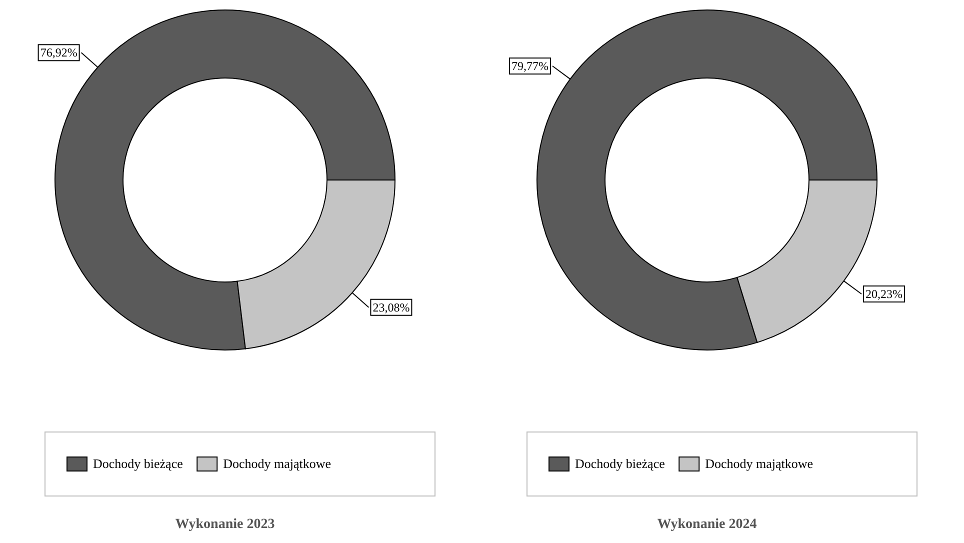 Image resolution: width=964 pixels, height=543 pixels. Describe the element at coordinates (391, 307) in the screenshot. I see `data-label: 23,08%` at that location.